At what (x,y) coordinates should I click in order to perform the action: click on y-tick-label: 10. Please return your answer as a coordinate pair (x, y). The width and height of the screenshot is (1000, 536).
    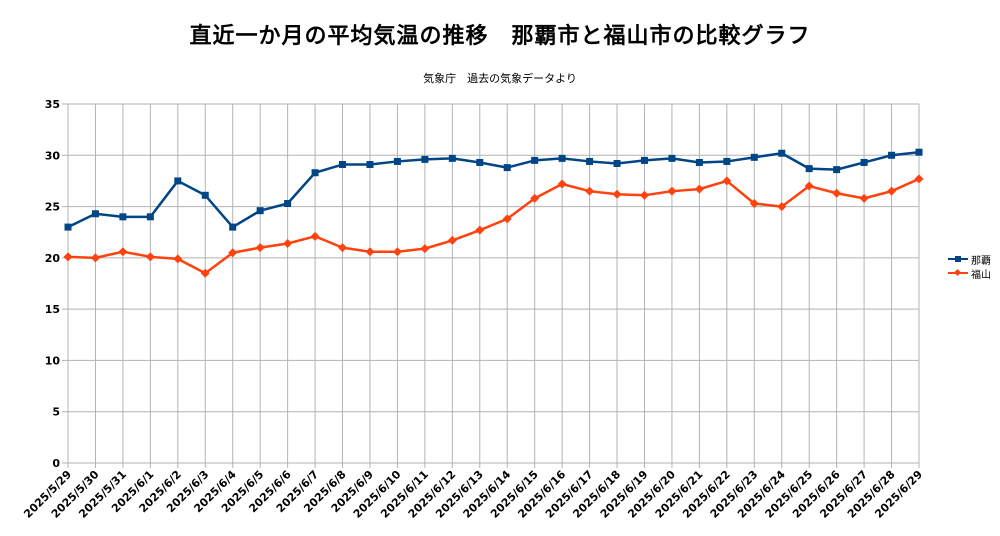
    Looking at the image, I should click on (53, 360).